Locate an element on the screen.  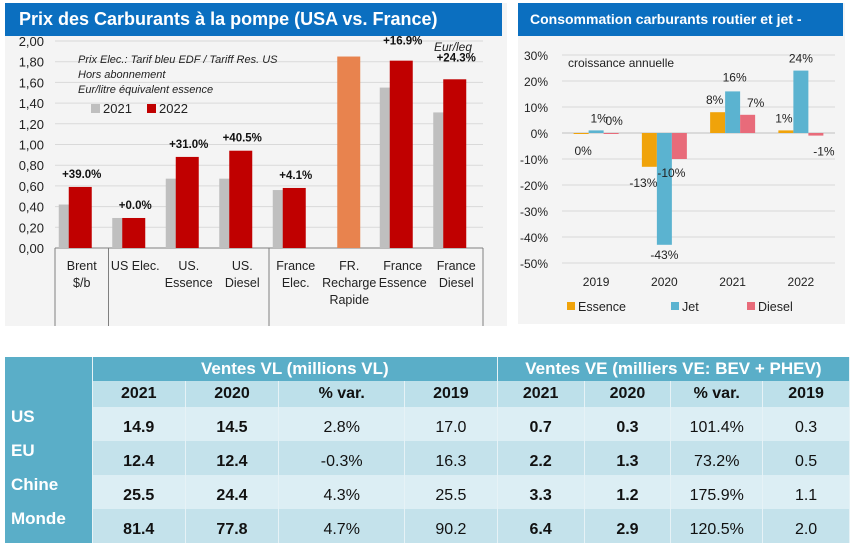
col-header-ve-2020: 2020 is located at coordinates (628, 394).